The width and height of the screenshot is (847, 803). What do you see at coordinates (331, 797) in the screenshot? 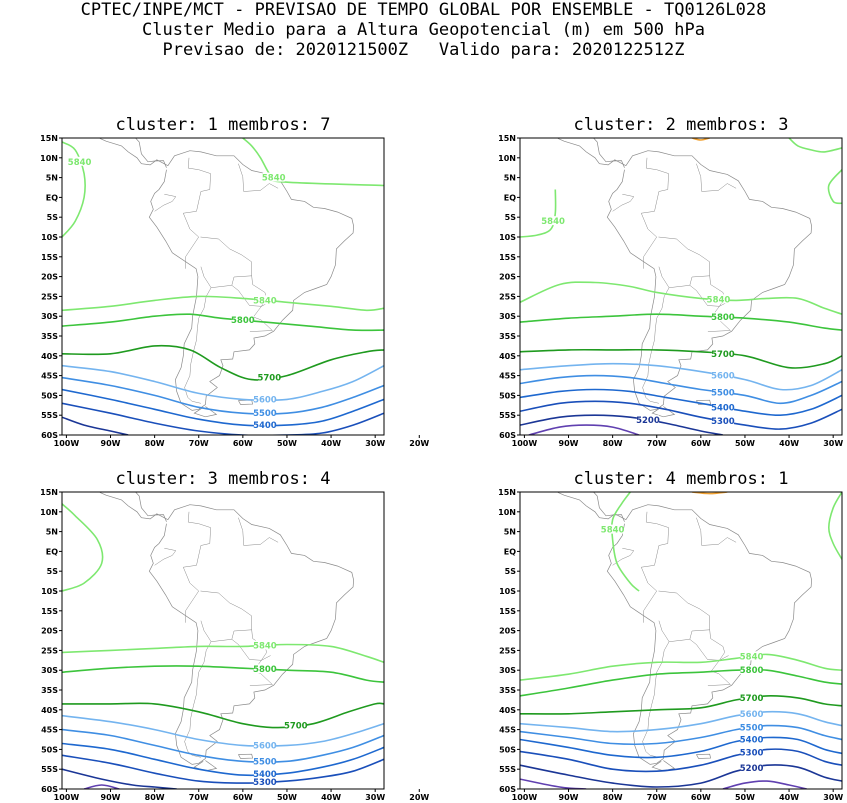
I see `x-tick-label: 40W` at bounding box center [331, 797].